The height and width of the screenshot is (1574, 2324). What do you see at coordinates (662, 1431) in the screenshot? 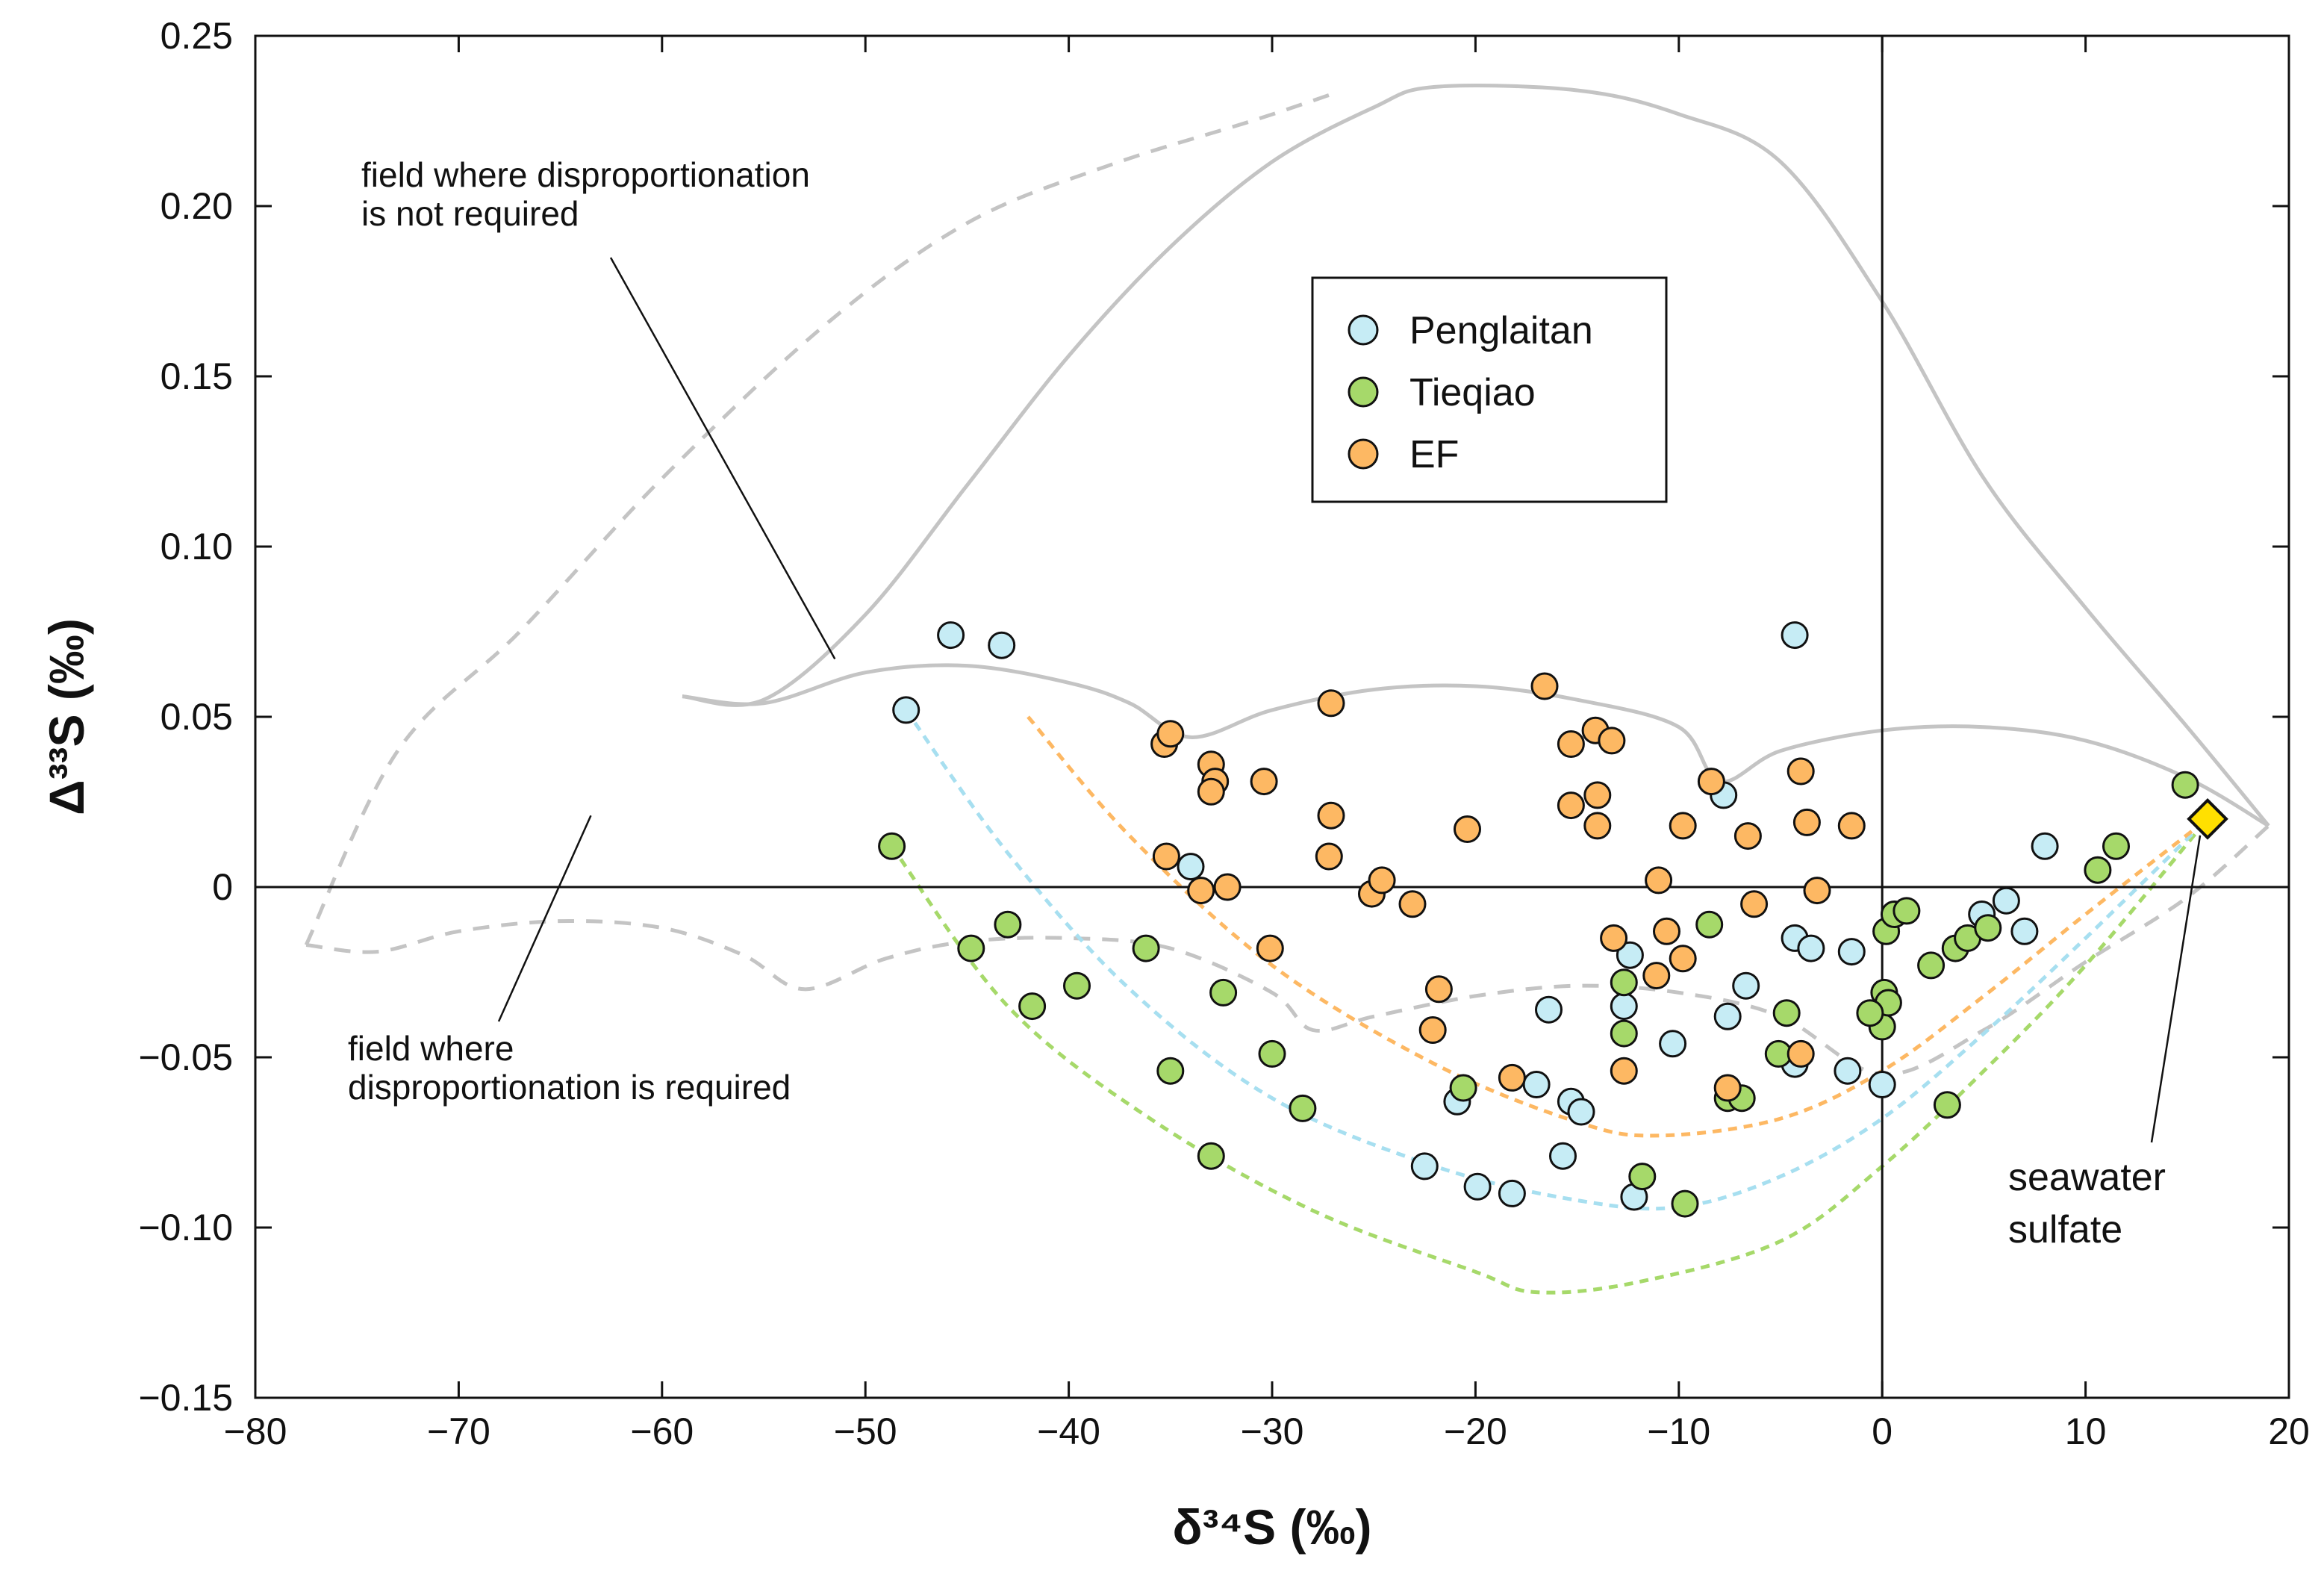
I see `x-tick-label: −60` at bounding box center [662, 1431].